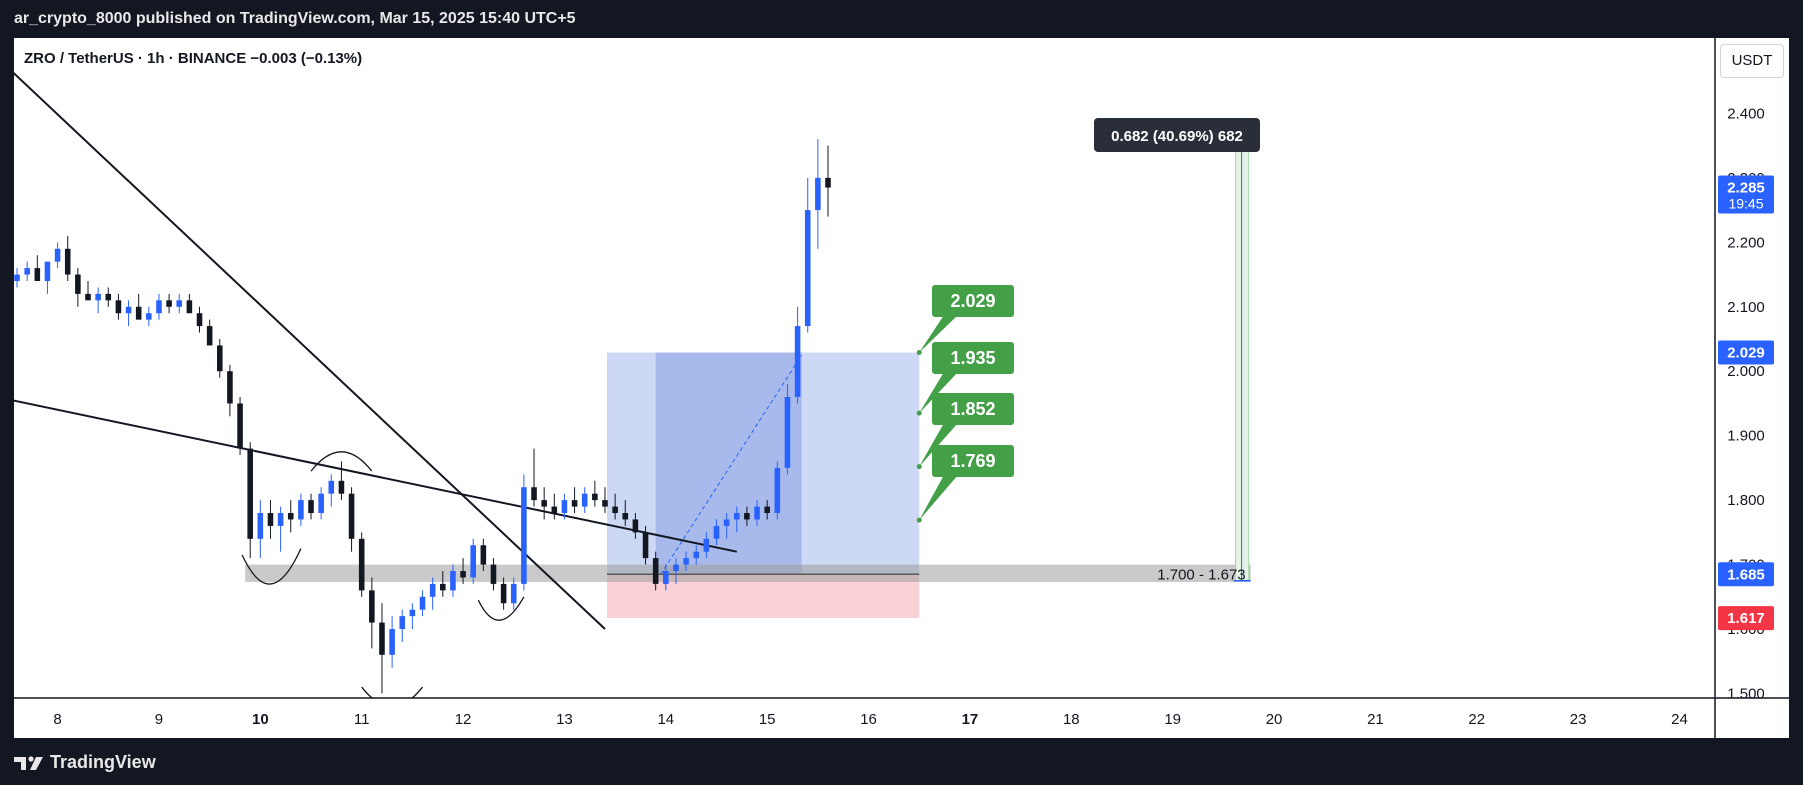  What do you see at coordinates (1172, 719) in the screenshot?
I see `time-tick-label: 19` at bounding box center [1172, 719].